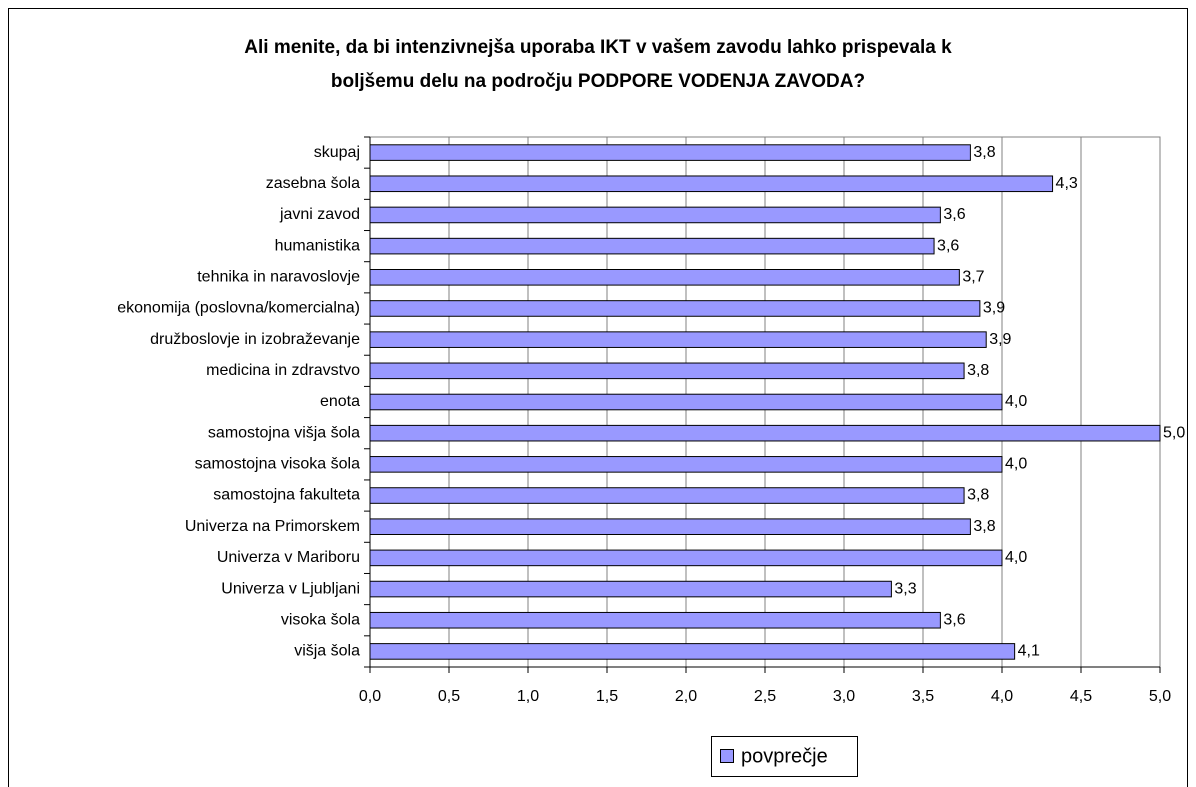 The image size is (1196, 787). What do you see at coordinates (905, 588) in the screenshot?
I see `value-label: 3,3` at bounding box center [905, 588].